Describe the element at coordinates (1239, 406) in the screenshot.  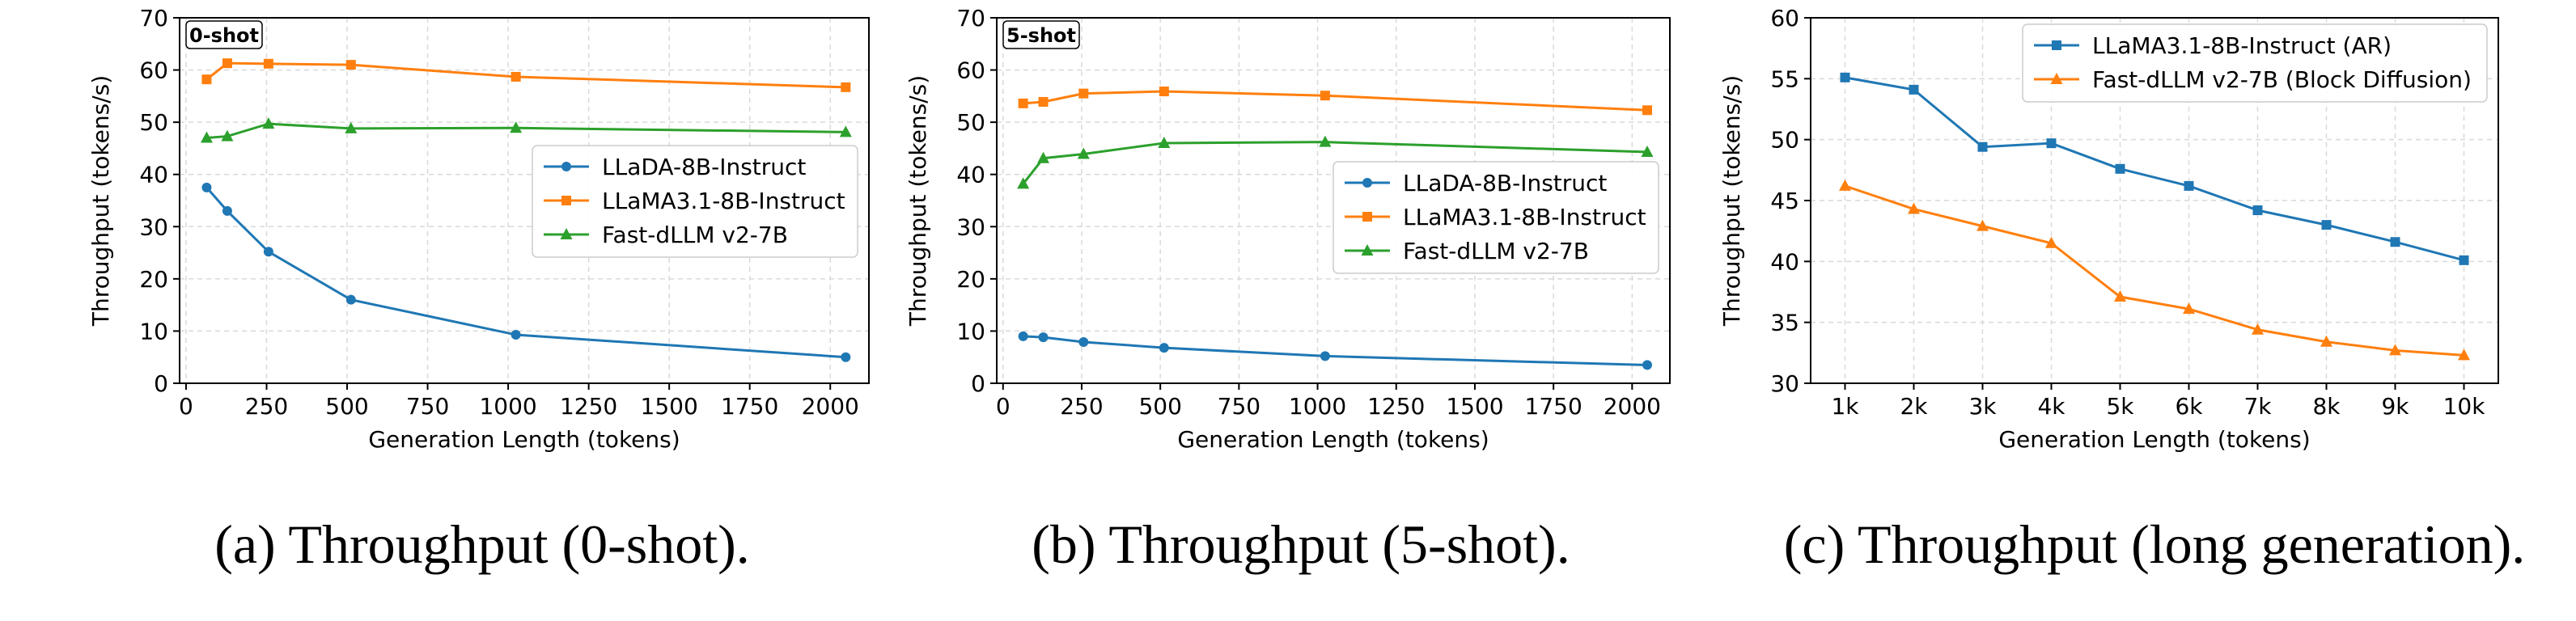
I see `x-tick-label: 750` at that location.